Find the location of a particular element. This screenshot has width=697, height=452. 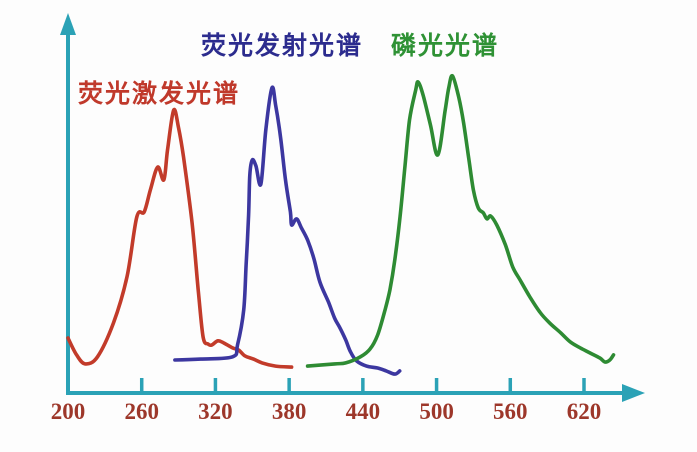

excitation-spectrum-label: 荧光激发光谱 is located at coordinates (159, 94).